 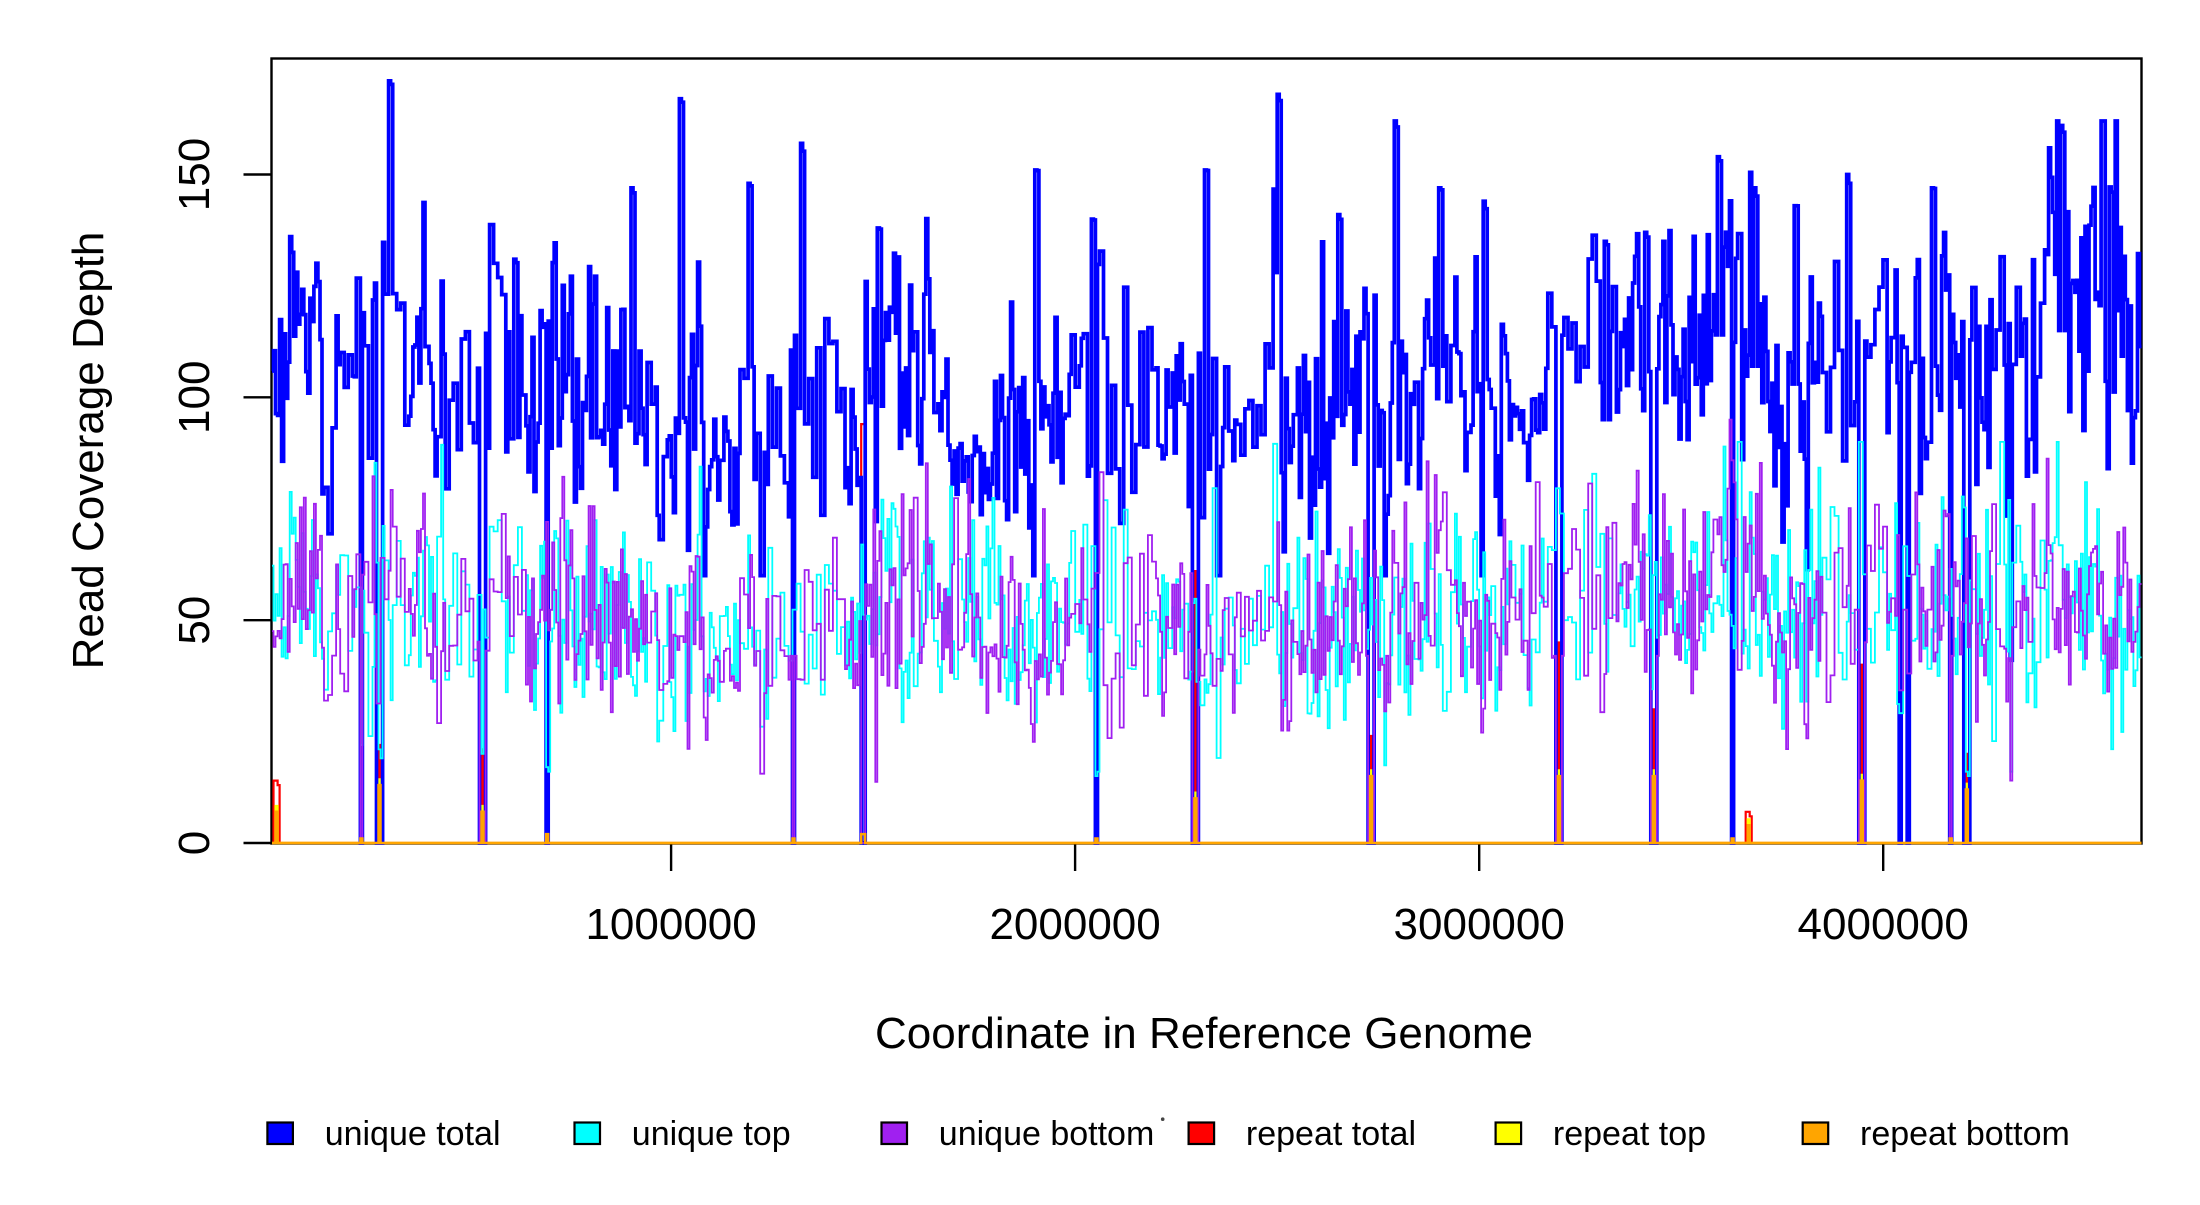 What do you see at coordinates (670, 924) in the screenshot?
I see `svg-text: 1000000` at bounding box center [670, 924].